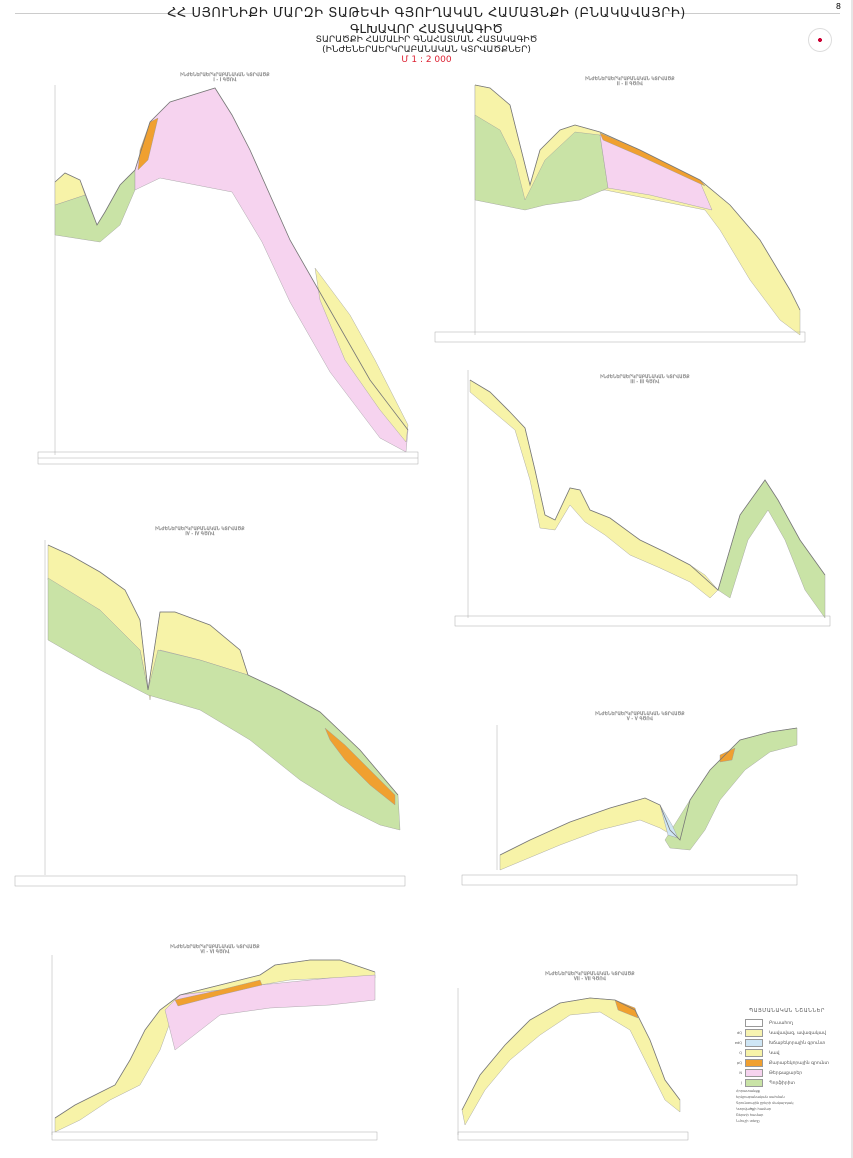  Describe the element at coordinates (590, 978) in the screenshot. I see `section-line: VII - VII ԳԾՈՎ` at that location.